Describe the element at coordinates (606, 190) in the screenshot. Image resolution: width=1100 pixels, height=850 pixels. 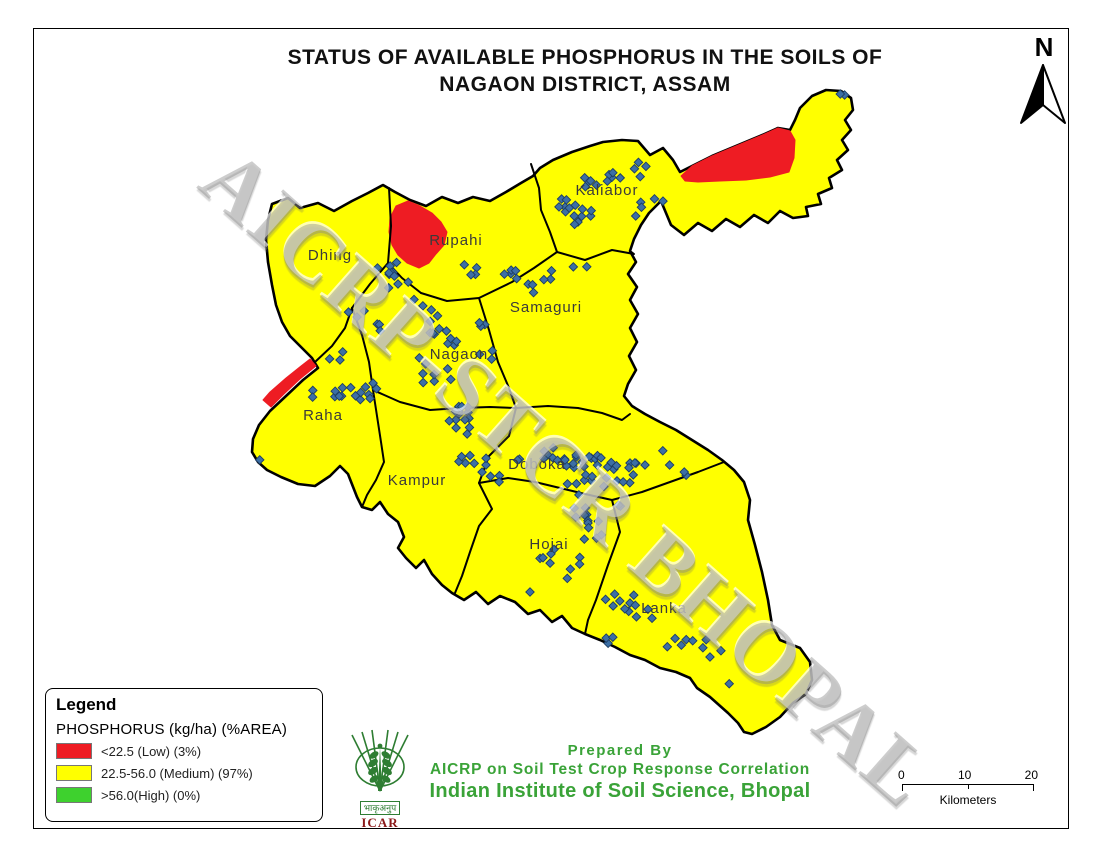
I see `district-label-kaliabor: Kaliabor` at that location.